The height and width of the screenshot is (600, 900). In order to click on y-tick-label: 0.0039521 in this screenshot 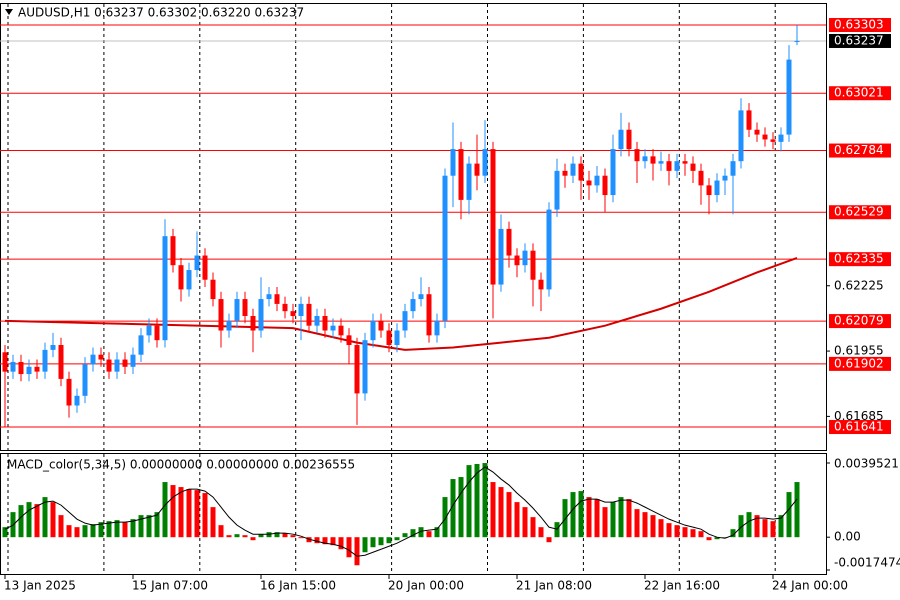, I will do `click(866, 464)`.